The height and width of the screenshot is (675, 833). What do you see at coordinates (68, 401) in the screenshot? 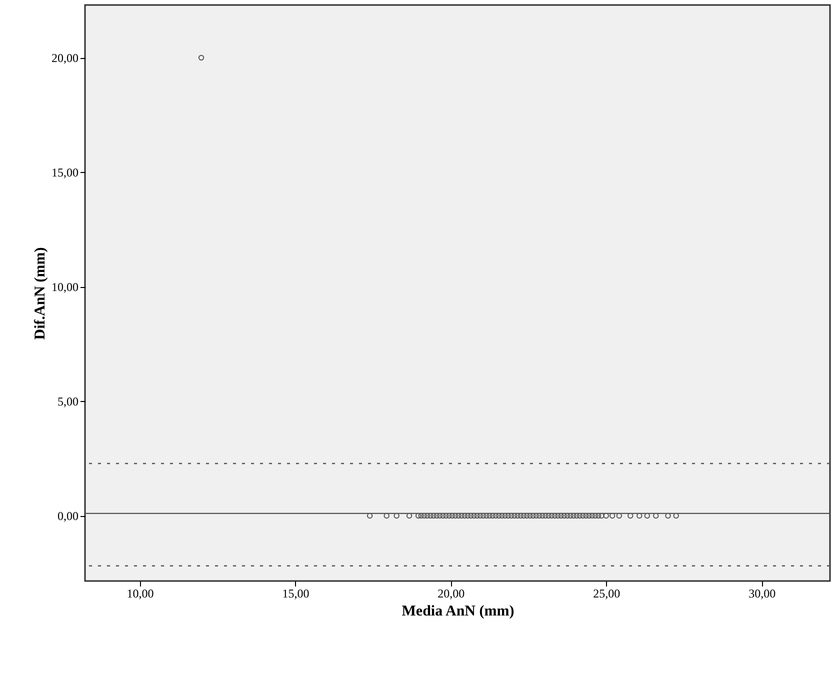
I see `y-tick-label: 5,00` at bounding box center [68, 401].